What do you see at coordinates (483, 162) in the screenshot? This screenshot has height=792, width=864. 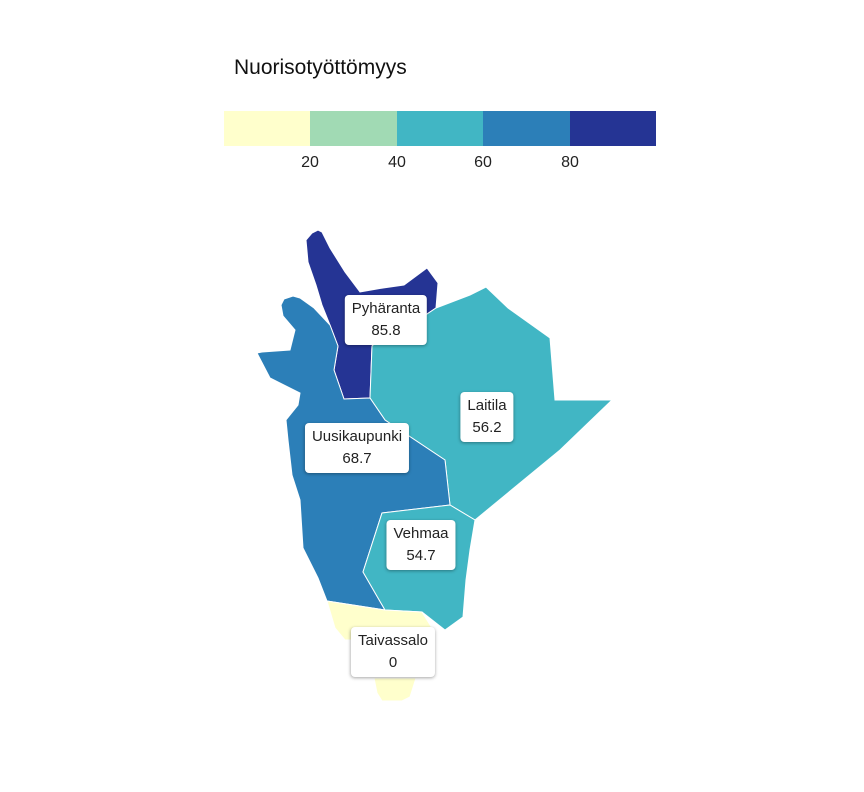 I see `legend-tick-60: 60` at bounding box center [483, 162].